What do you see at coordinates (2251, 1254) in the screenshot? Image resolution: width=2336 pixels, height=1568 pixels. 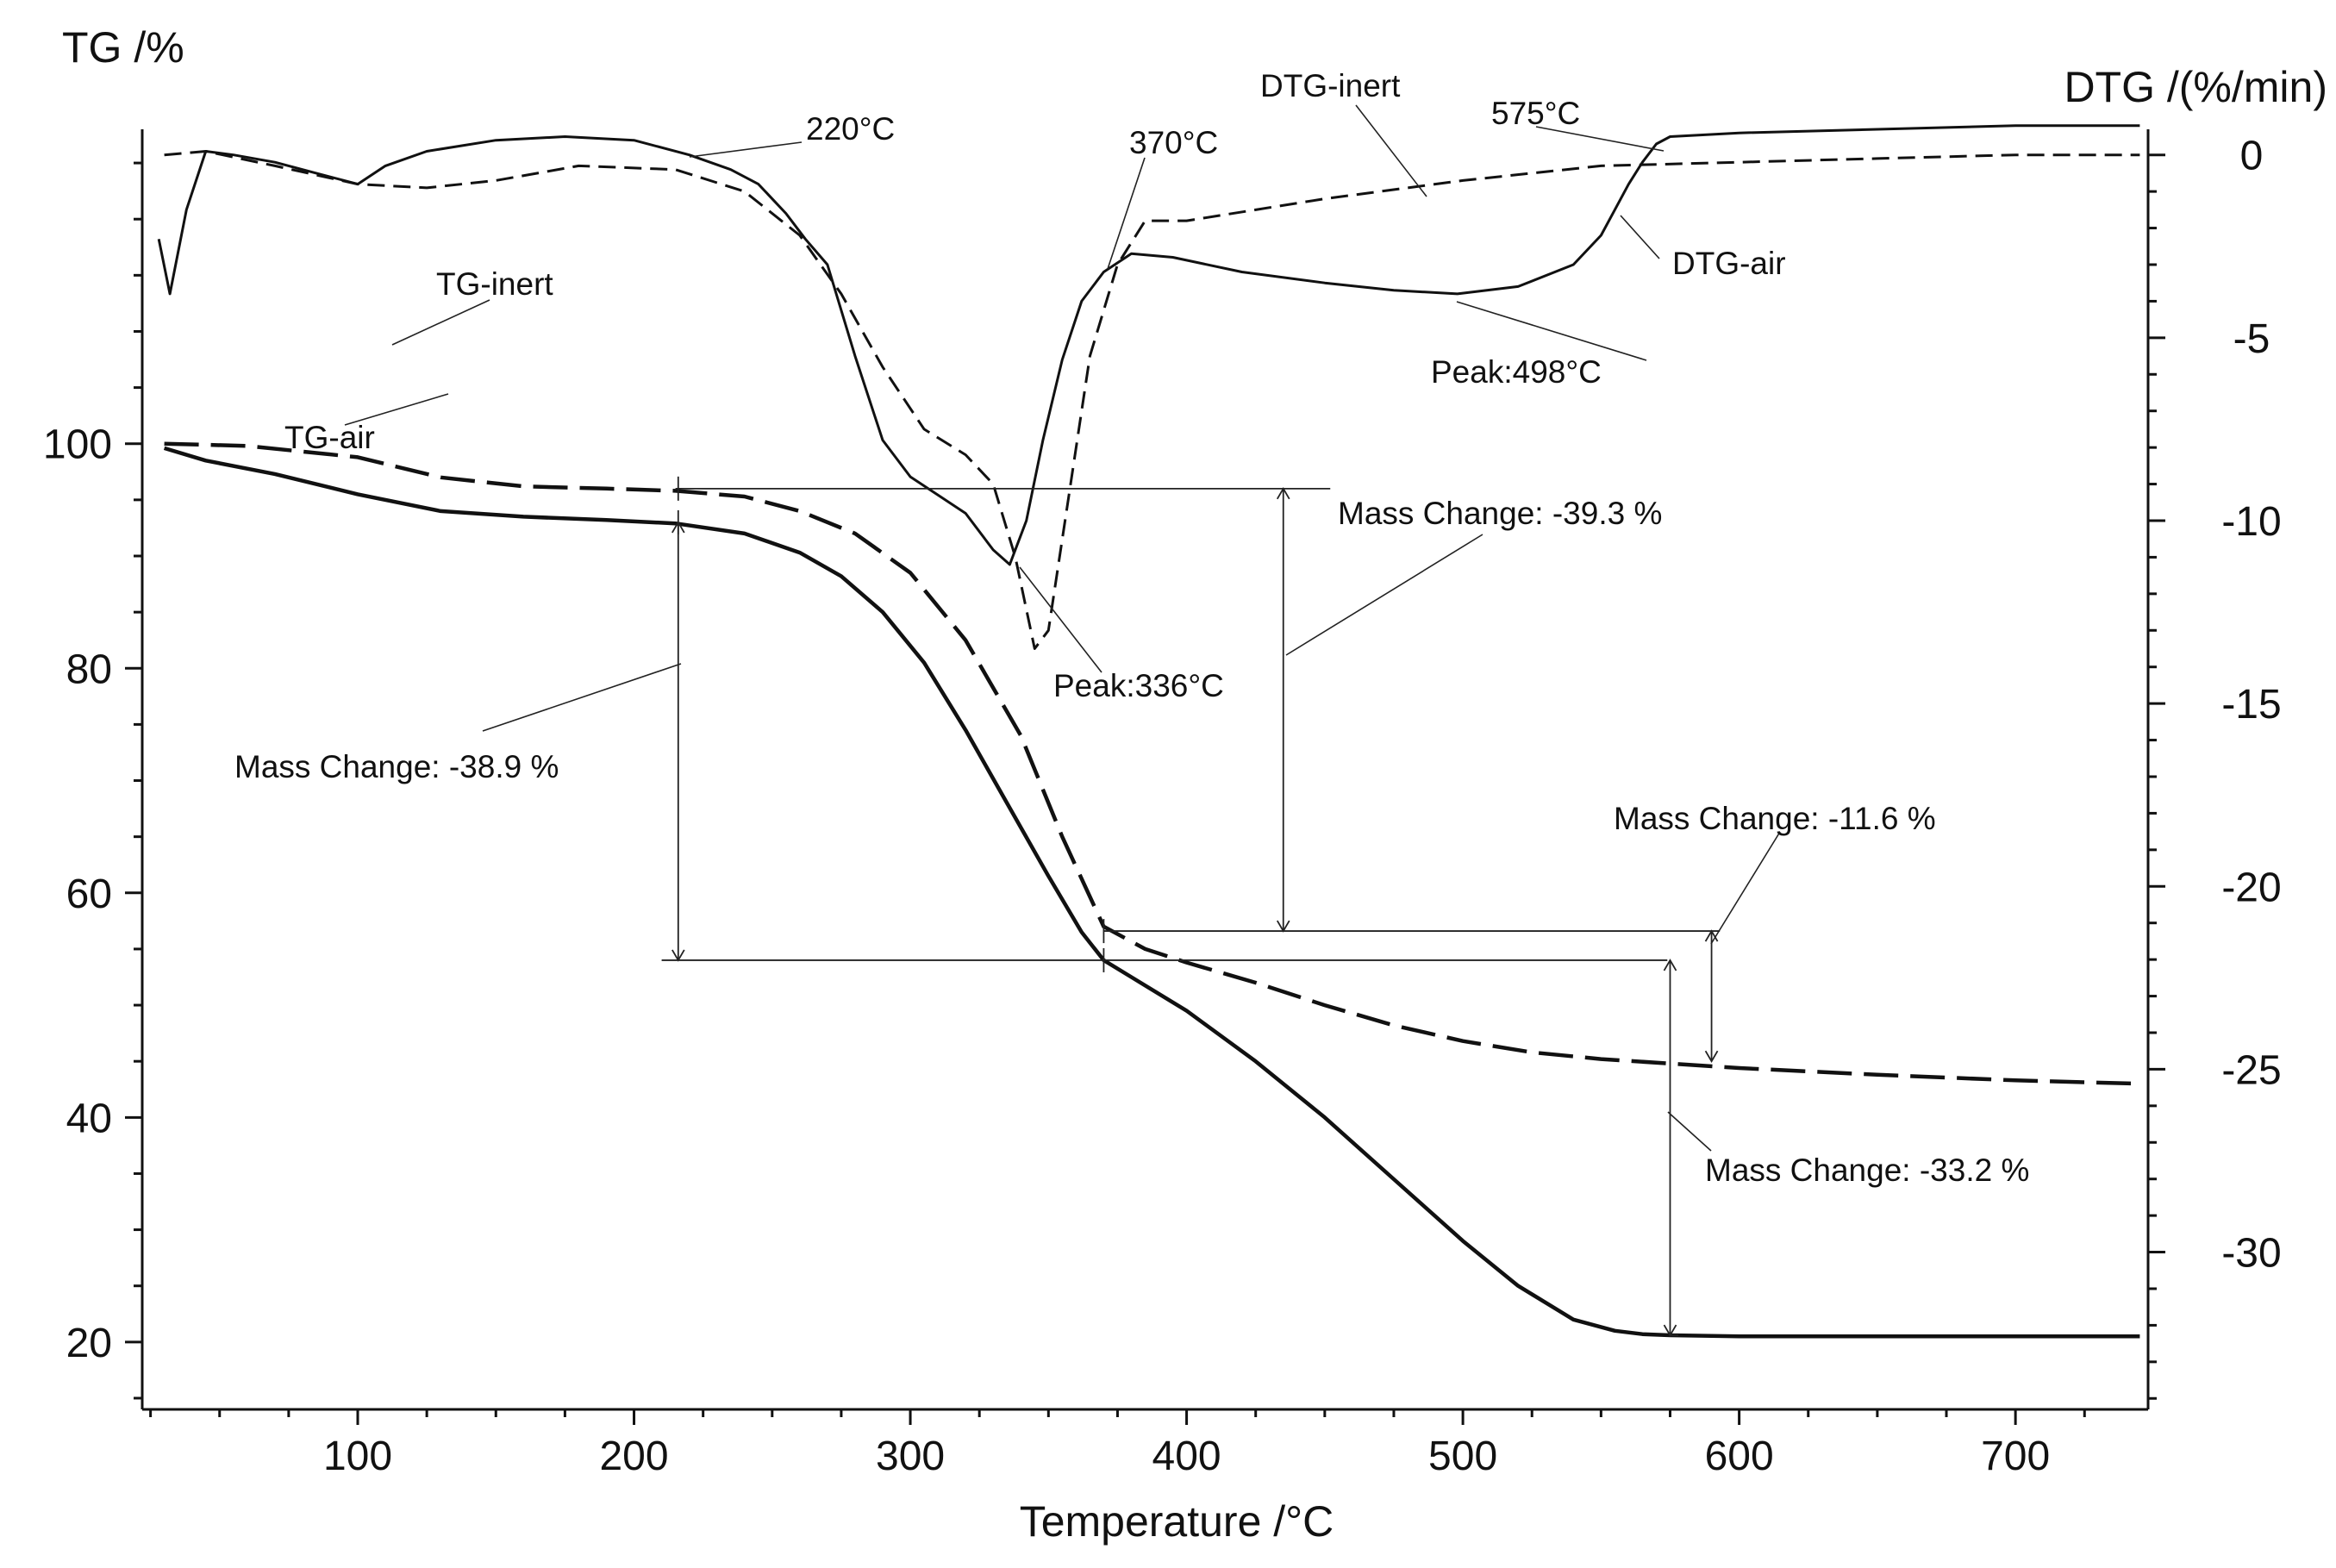 I see `y-right-tick-label--30: -30` at bounding box center [2251, 1254].